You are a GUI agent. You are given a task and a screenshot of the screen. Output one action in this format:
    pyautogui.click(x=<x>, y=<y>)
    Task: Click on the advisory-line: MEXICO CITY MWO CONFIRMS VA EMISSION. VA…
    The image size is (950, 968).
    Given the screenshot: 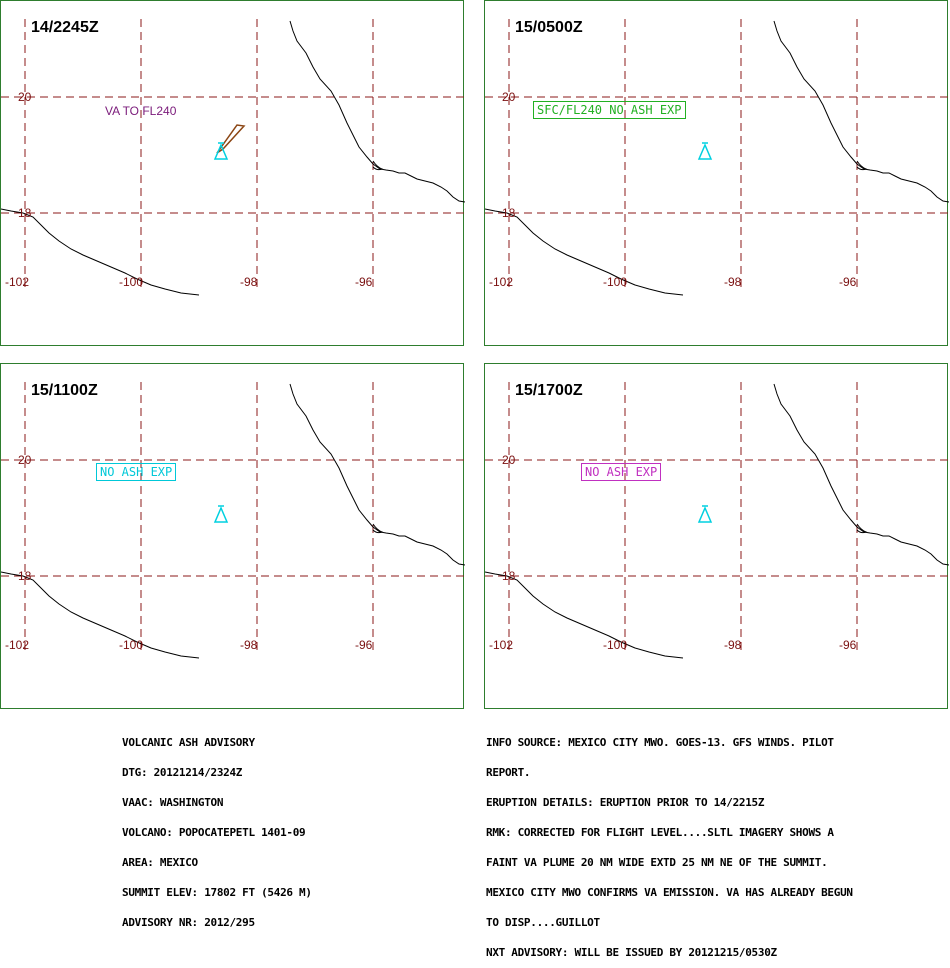 What is the action you would take?
    pyautogui.click(x=669, y=892)
    